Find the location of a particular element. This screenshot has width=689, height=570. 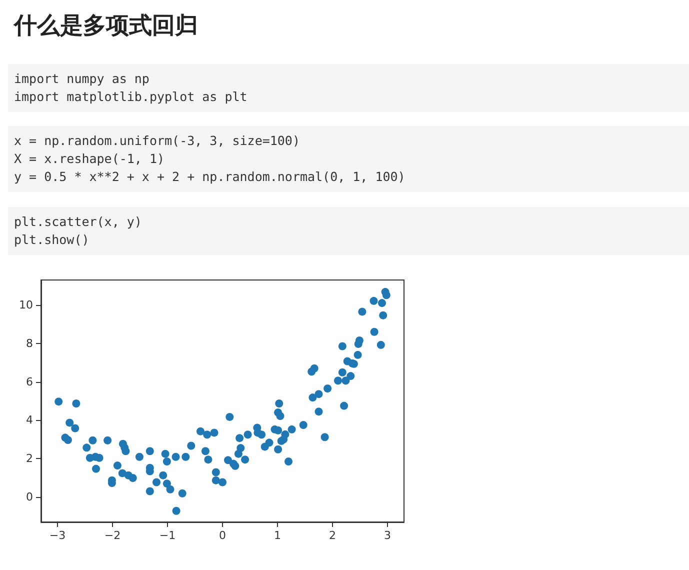

y-tick-label: 8 is located at coordinates (29, 343).